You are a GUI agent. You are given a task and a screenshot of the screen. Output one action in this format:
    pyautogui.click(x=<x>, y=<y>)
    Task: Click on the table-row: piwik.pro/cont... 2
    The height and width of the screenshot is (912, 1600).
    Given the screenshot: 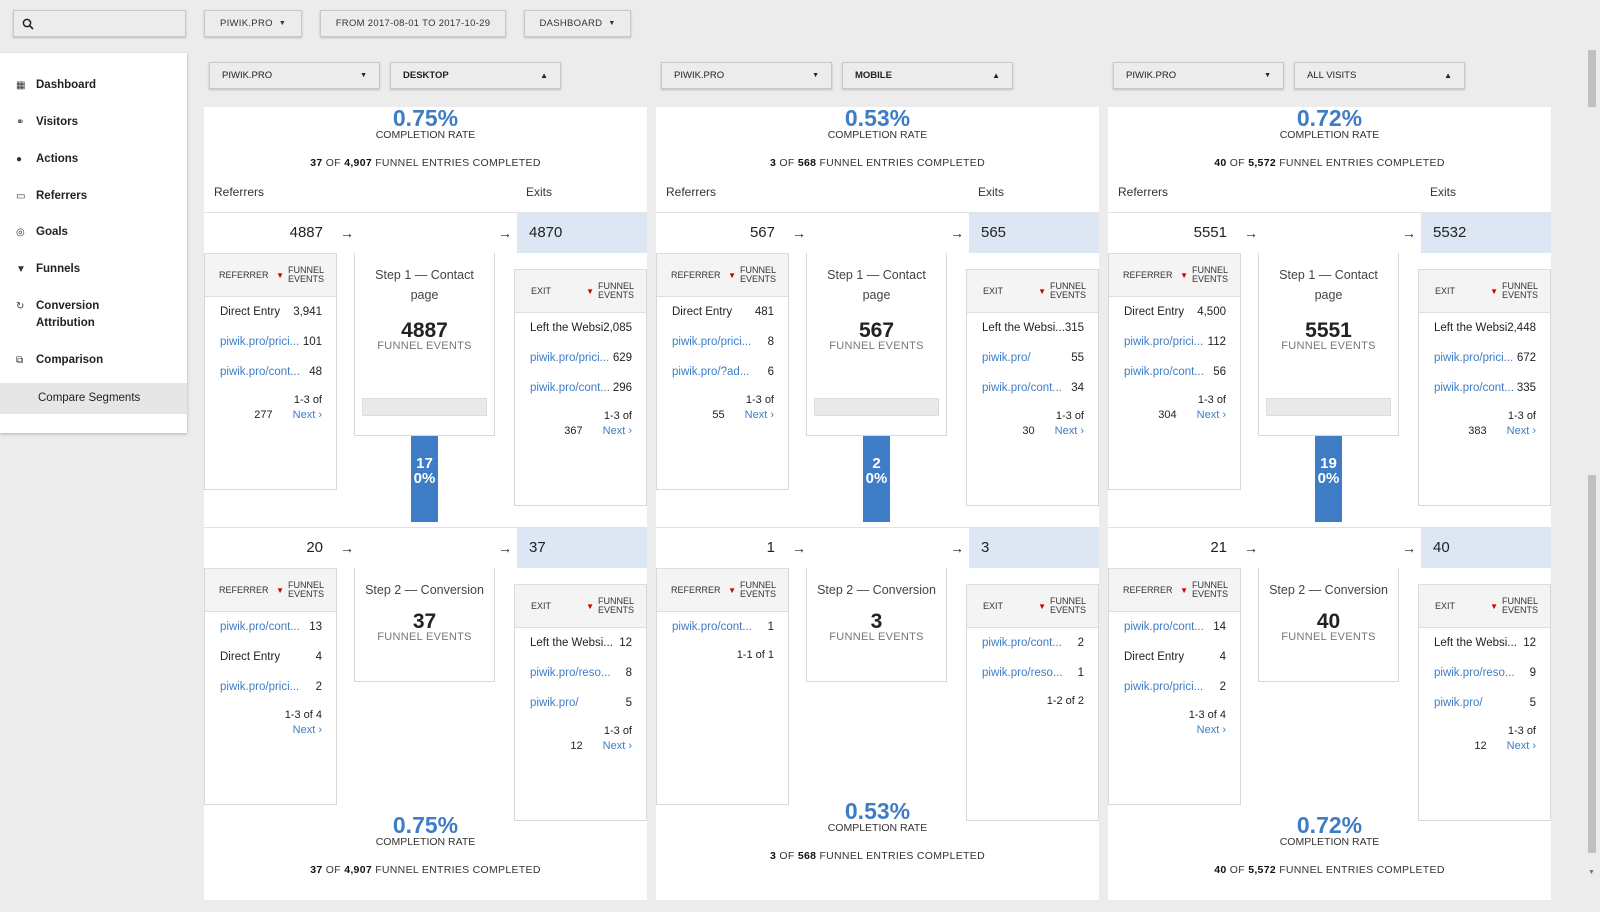 What is the action you would take?
    pyautogui.click(x=1032, y=643)
    